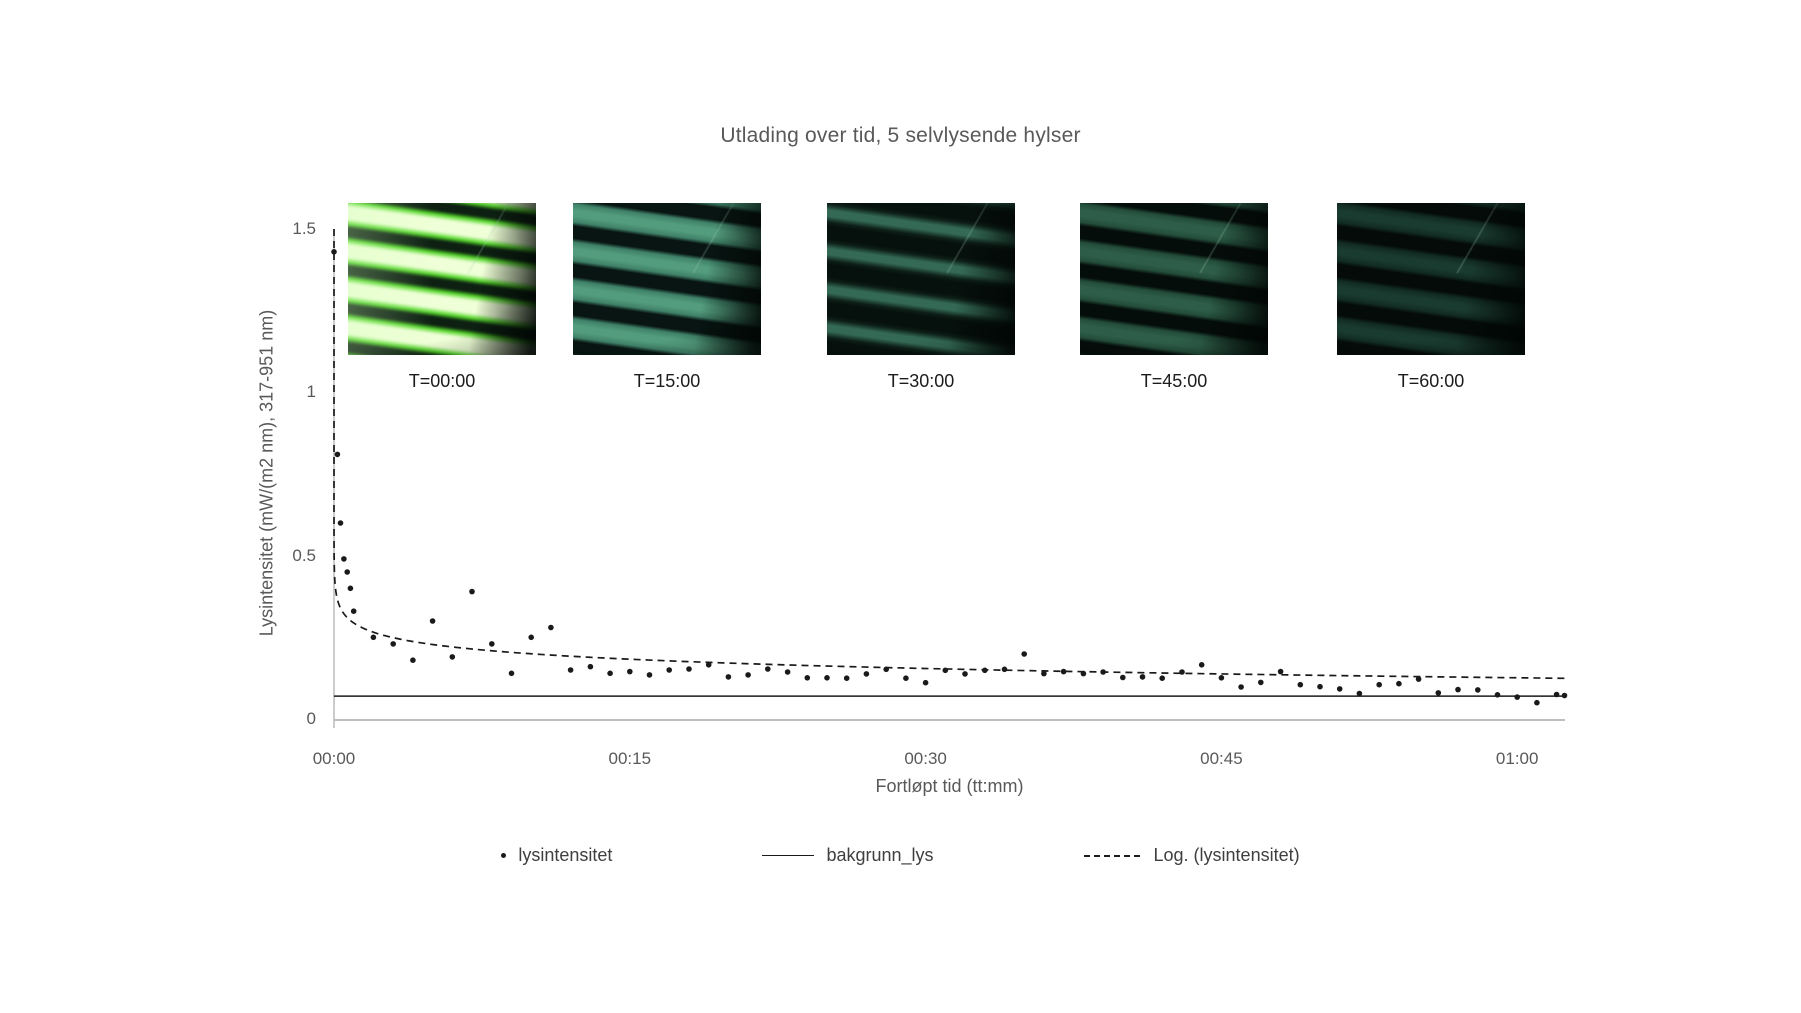 Image resolution: width=1801 pixels, height=1013 pixels. I want to click on photo-timestamp-label: T=45:00, so click(1174, 381).